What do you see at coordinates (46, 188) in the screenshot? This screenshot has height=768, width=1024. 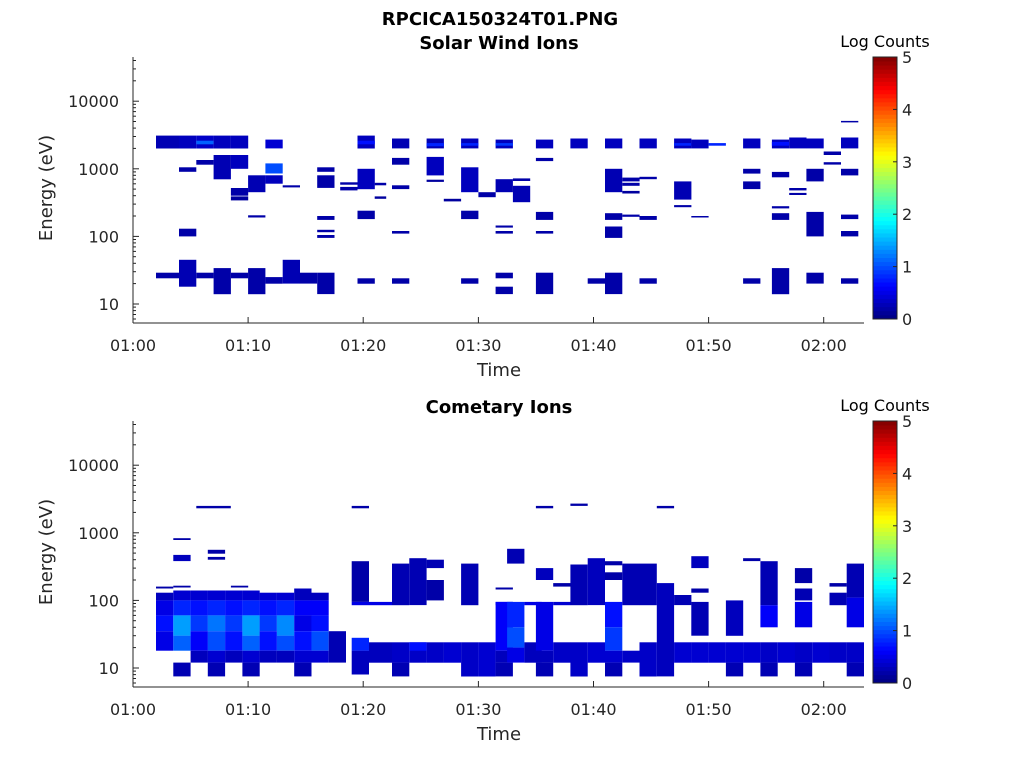 I see `y-axis-label: Energy (eV)` at bounding box center [46, 188].